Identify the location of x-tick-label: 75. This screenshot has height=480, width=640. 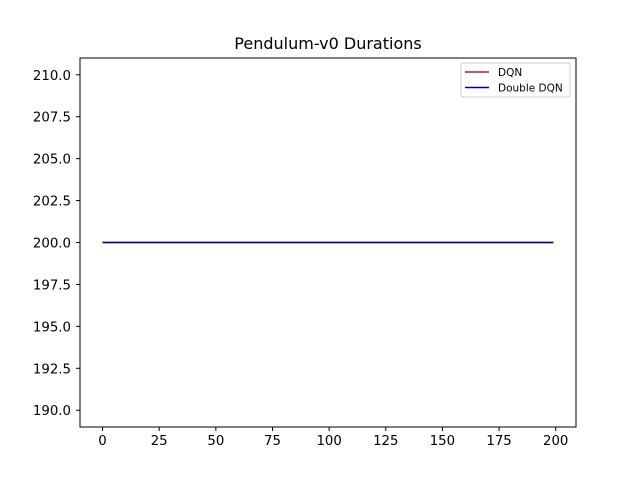
(272, 441).